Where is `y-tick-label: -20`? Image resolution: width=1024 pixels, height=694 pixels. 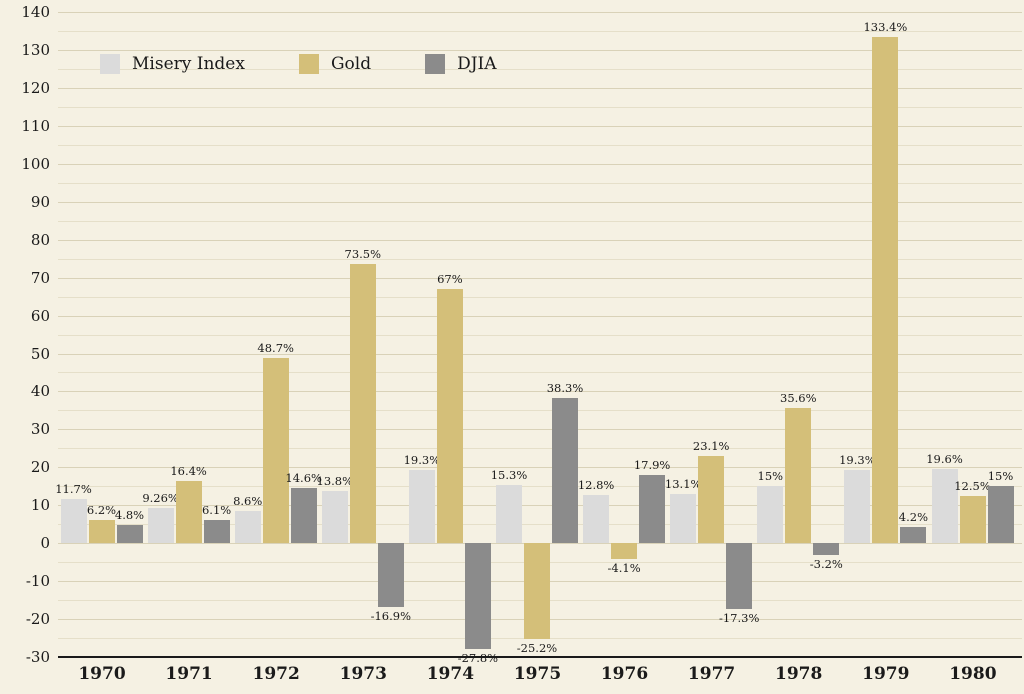
y-tick-label: -20 is located at coordinates (37, 619).